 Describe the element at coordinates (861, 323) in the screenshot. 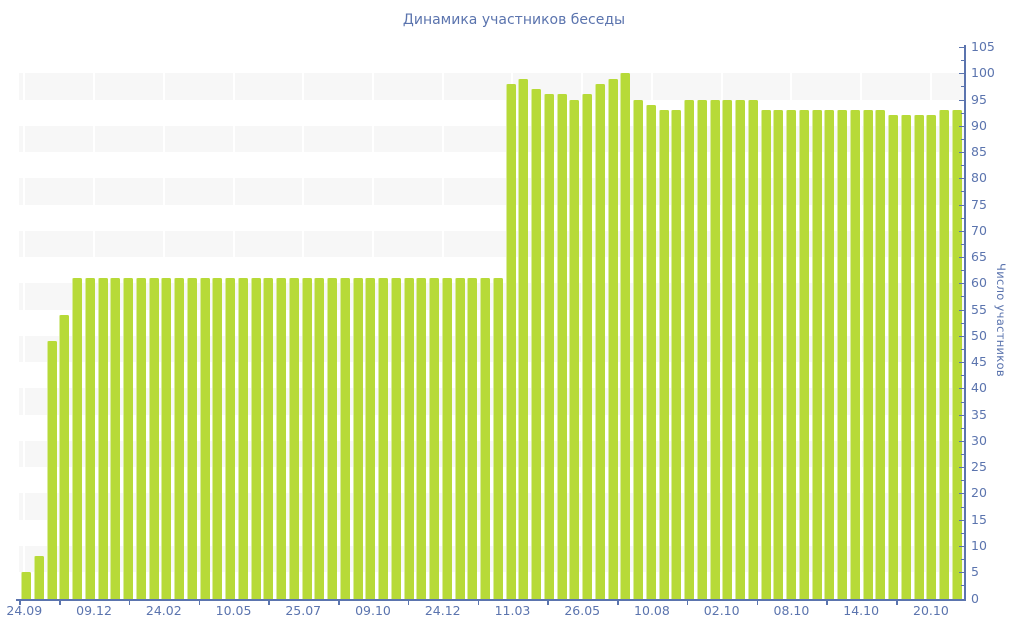

I see `vertical-gridline` at that location.